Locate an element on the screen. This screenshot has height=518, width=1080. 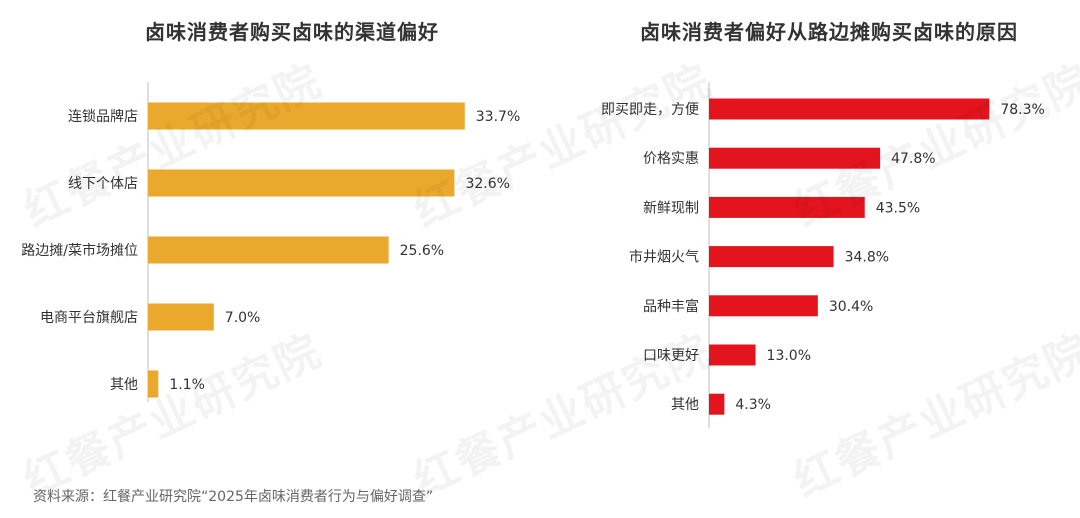
category-label: 口味更好 is located at coordinates (671, 356).